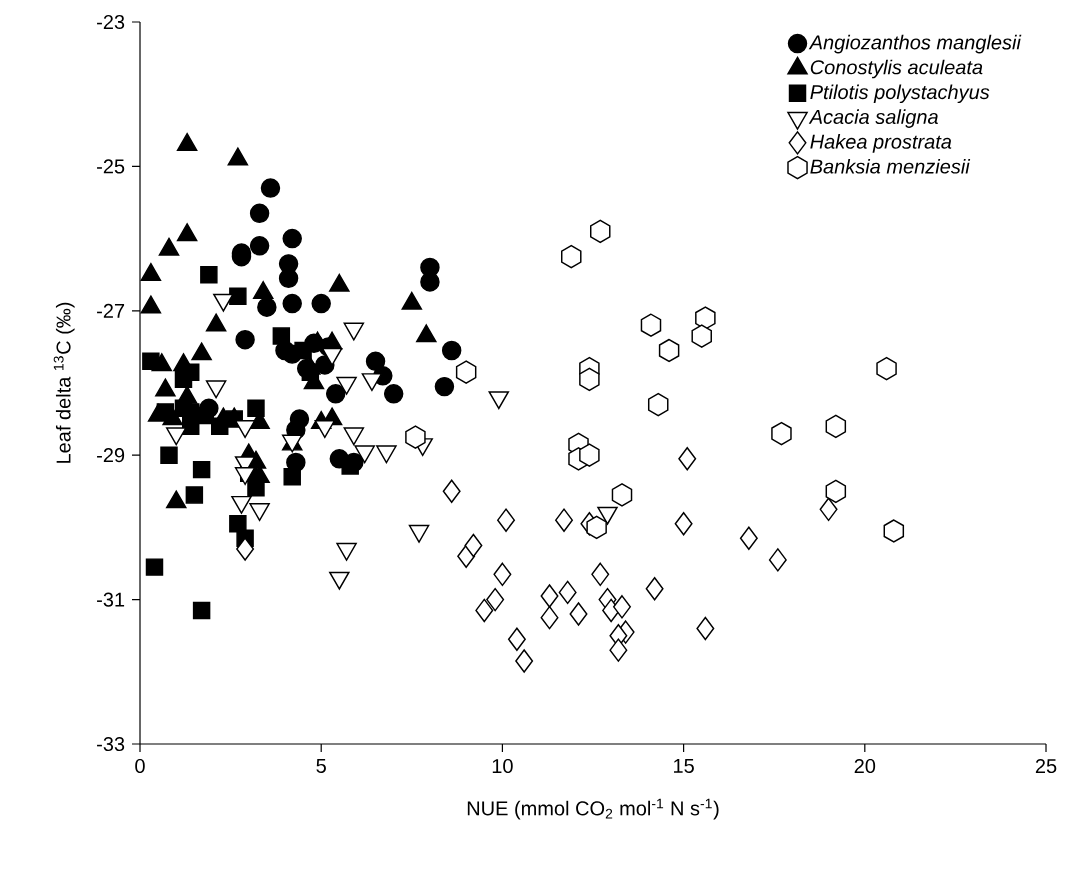  Describe the element at coordinates (502, 766) in the screenshot. I see `x-tick-label: 10` at that location.